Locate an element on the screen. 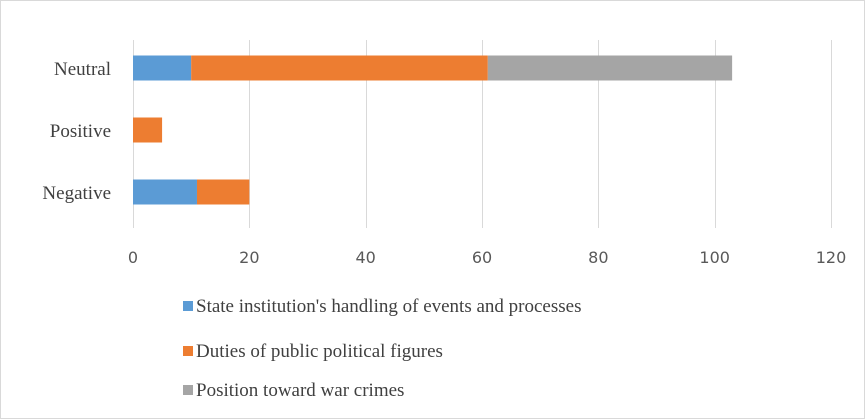  x-tick-label: 40 is located at coordinates (365, 257).